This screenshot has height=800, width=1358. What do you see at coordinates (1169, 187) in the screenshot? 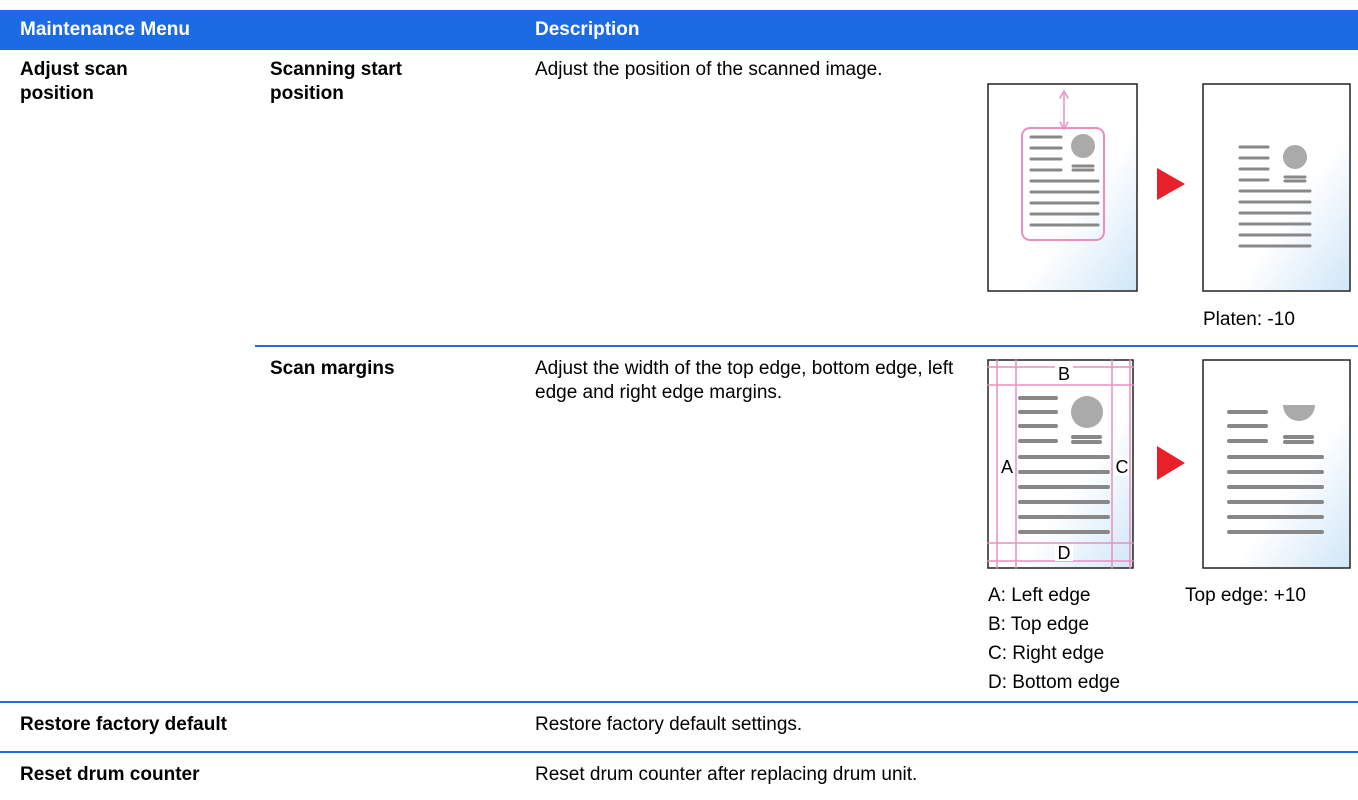
I see `illustration-start` at bounding box center [1169, 187].